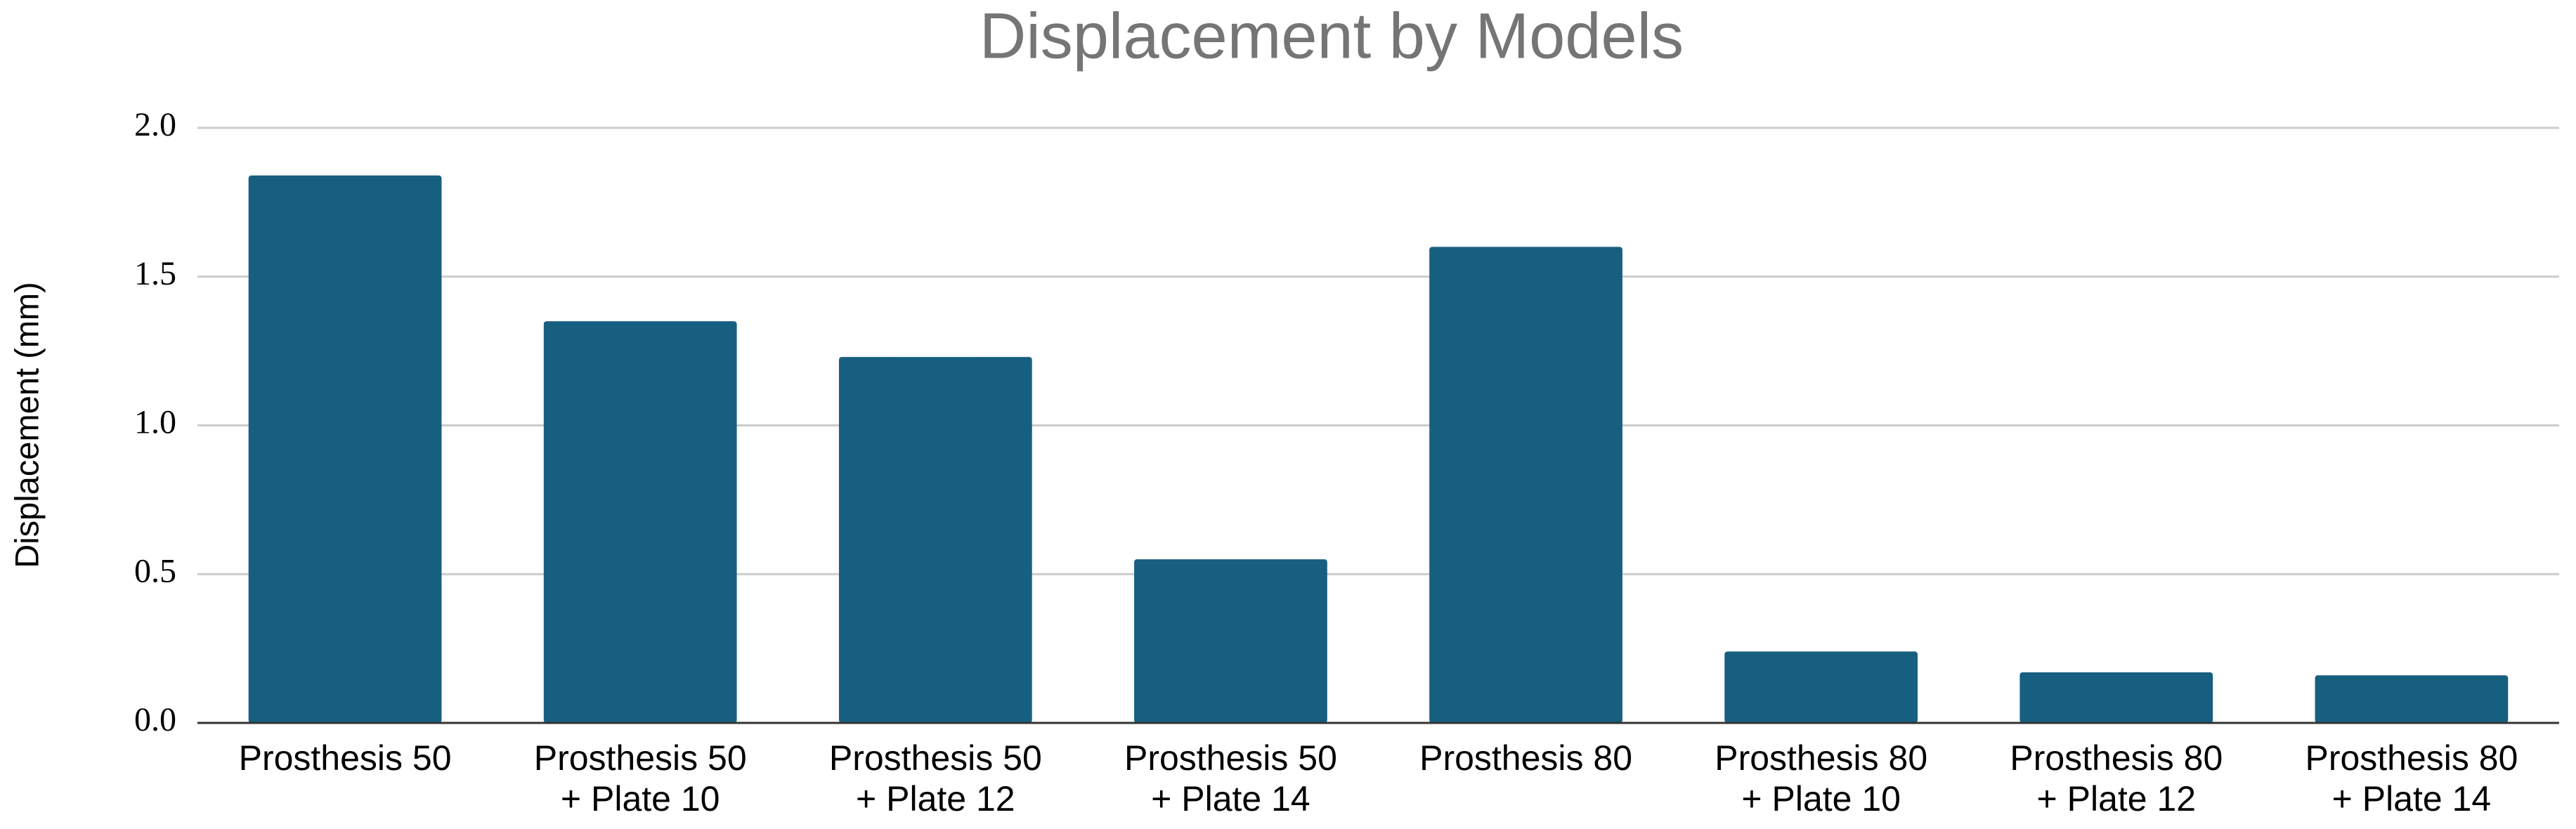  I want to click on x-tick-label: Prosthesis 80 + Plate 12, so click(2116, 778).